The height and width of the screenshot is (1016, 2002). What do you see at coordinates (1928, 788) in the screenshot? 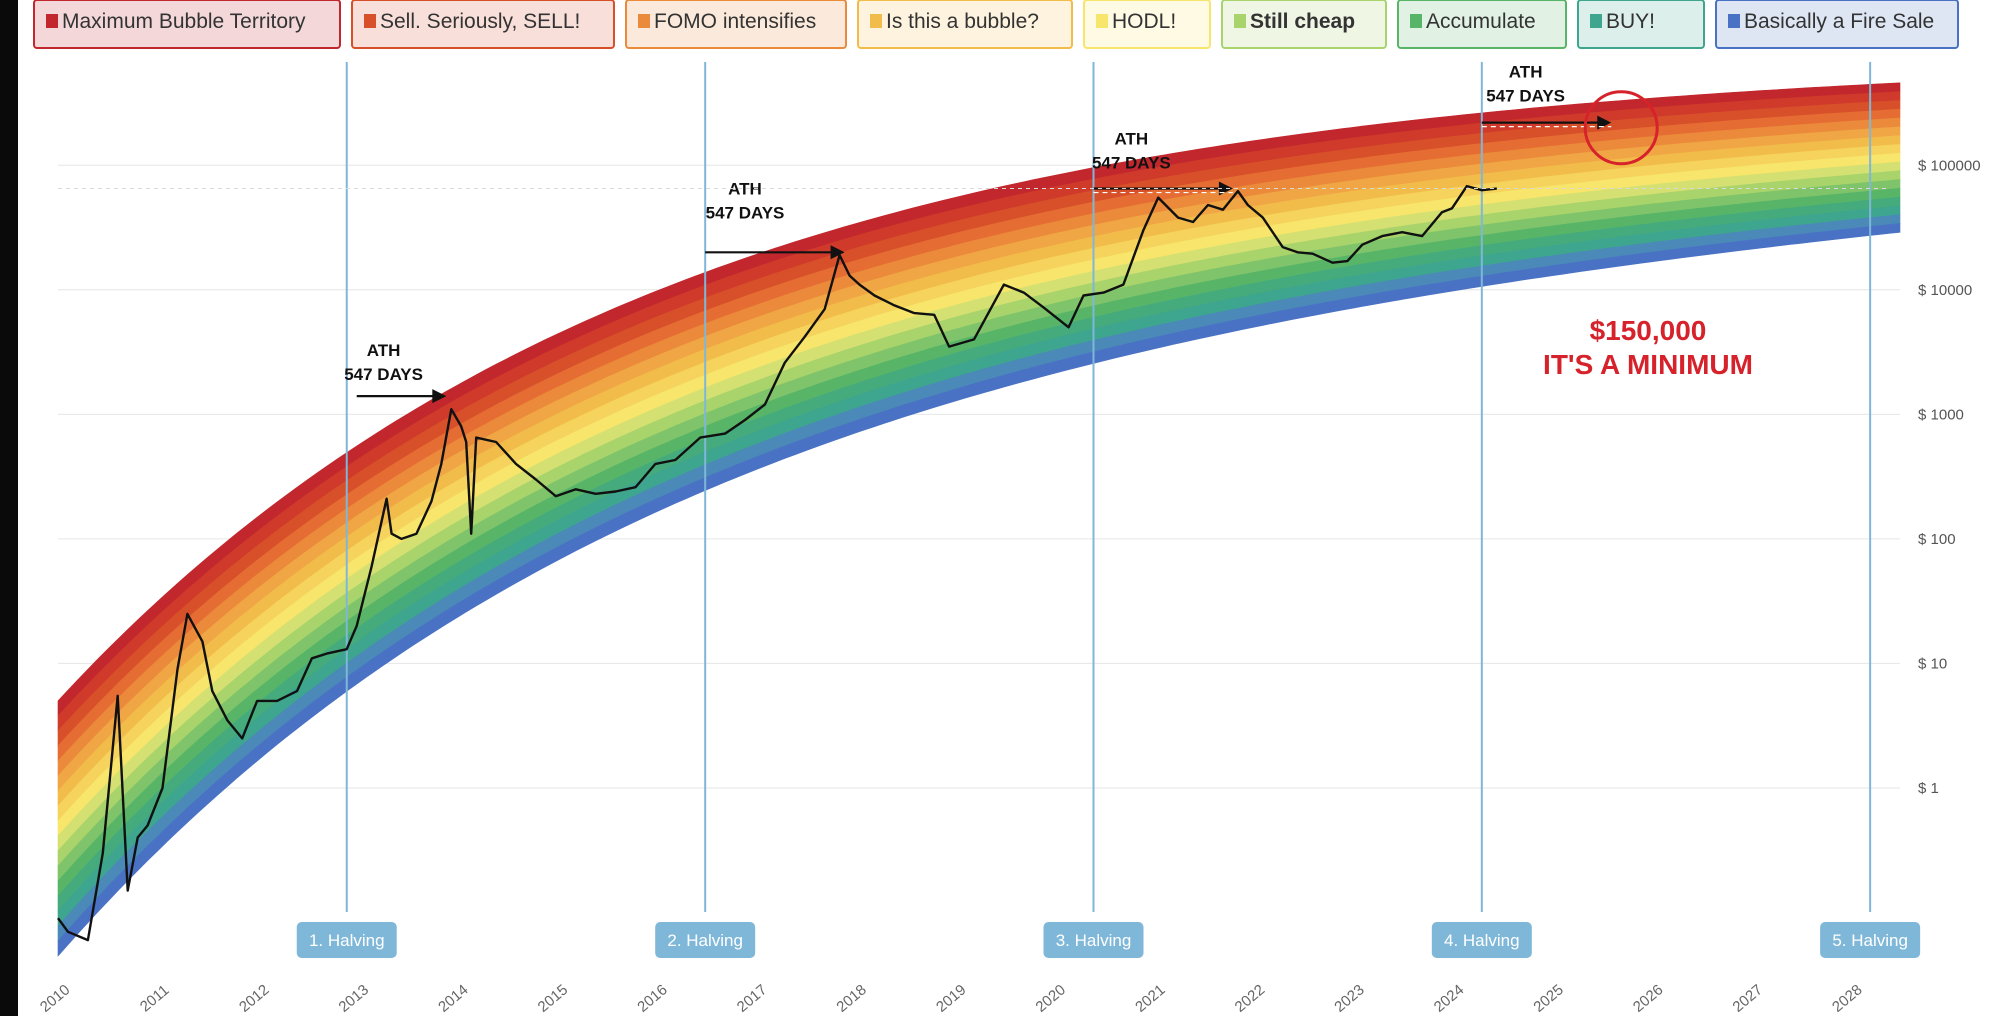
I see `y-tick-label: $ 1` at bounding box center [1928, 788].